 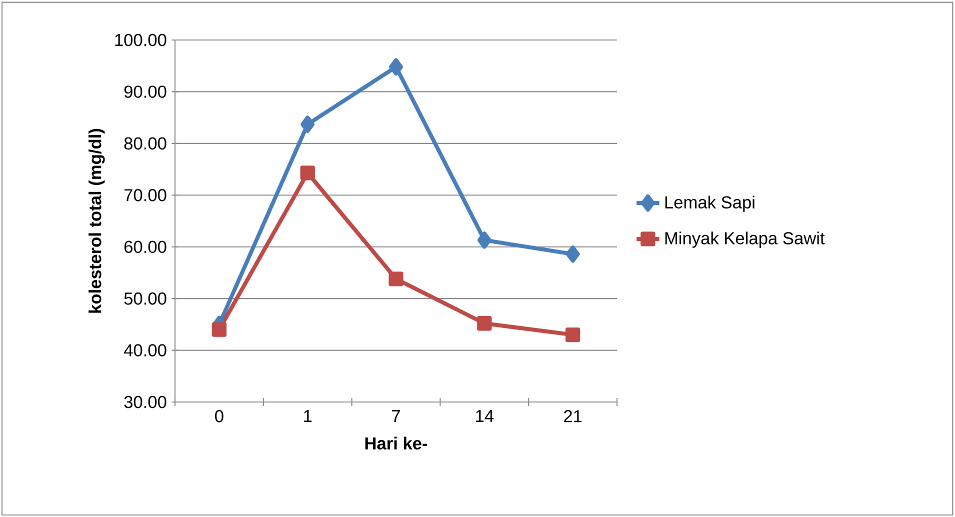 I want to click on y-tick-label: 70.00, so click(x=145, y=195).